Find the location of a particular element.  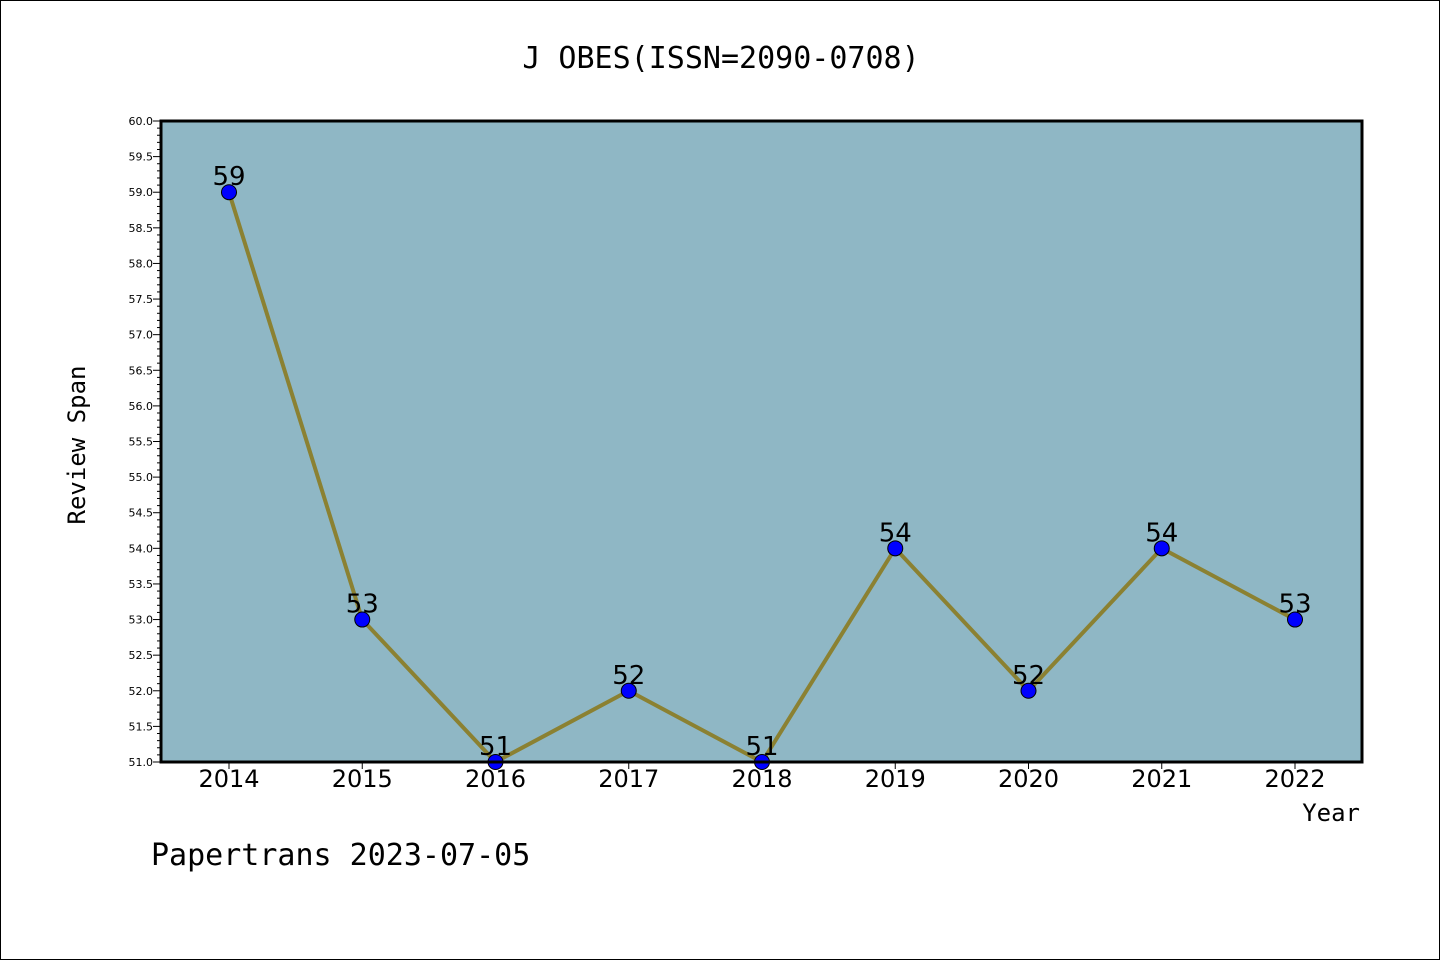

x-tick-label: 2021 is located at coordinates (1161, 779).